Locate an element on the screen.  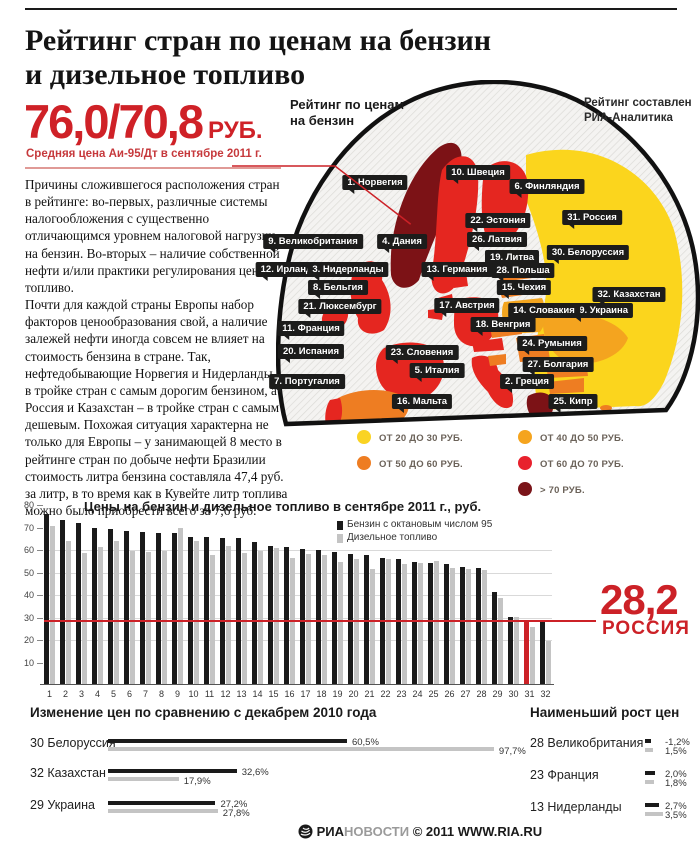
map-country-label: 10. Швеция is located at coordinates (478, 174).